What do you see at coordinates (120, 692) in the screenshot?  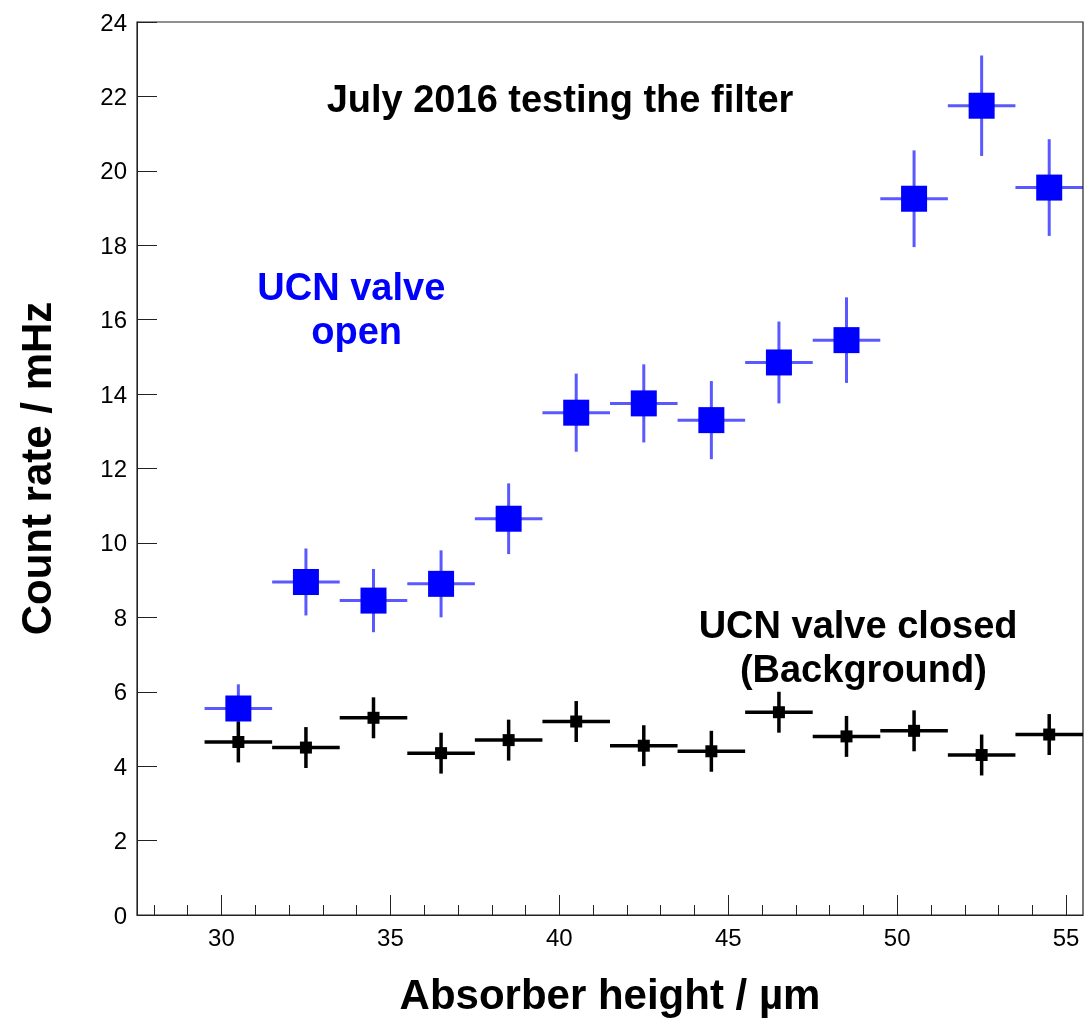 I see `y-tick-label: 6` at bounding box center [120, 692].